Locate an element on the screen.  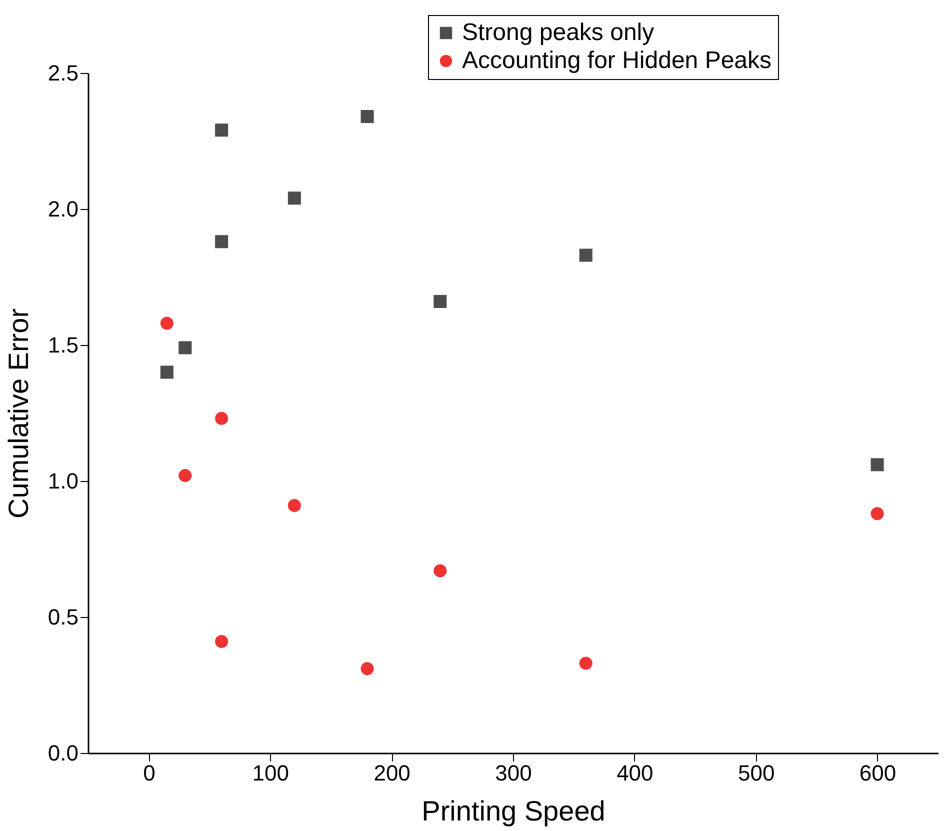
y-tick-label: 1.5 is located at coordinates (63, 345).